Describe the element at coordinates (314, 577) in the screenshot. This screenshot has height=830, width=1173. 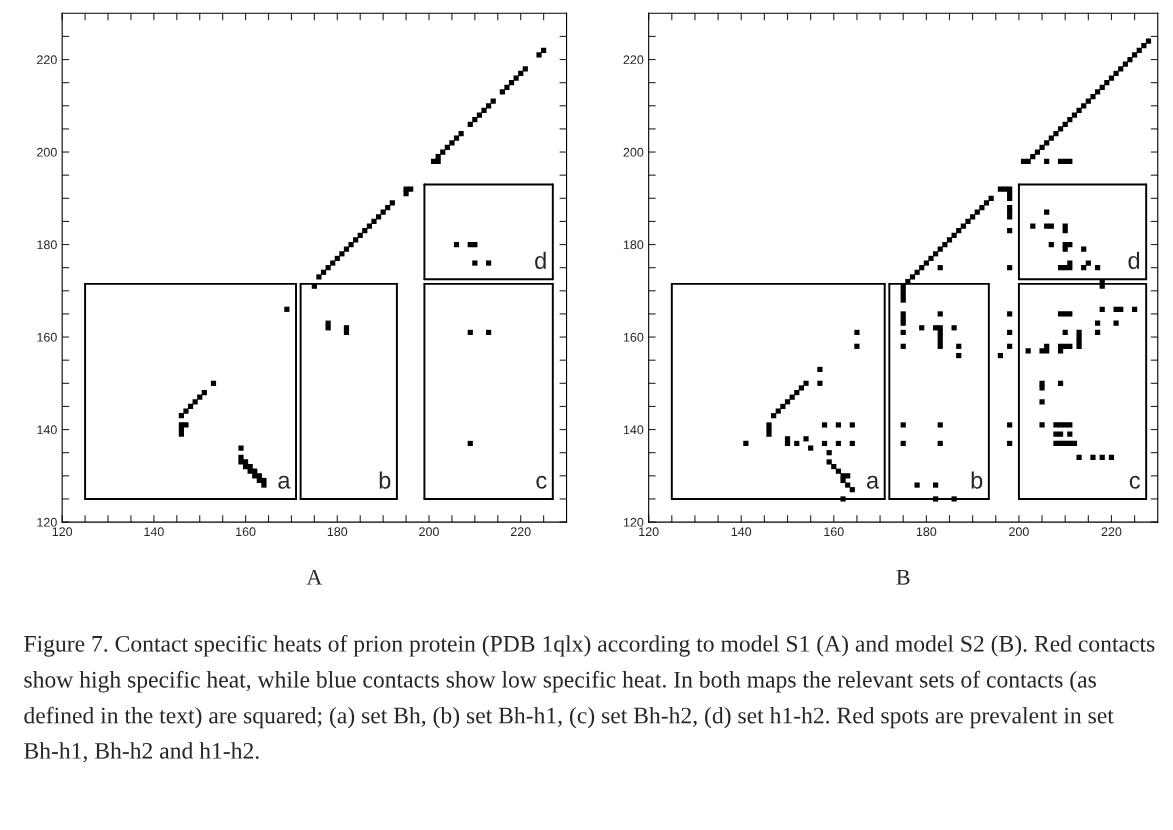
I see `x-axis-title: A` at that location.